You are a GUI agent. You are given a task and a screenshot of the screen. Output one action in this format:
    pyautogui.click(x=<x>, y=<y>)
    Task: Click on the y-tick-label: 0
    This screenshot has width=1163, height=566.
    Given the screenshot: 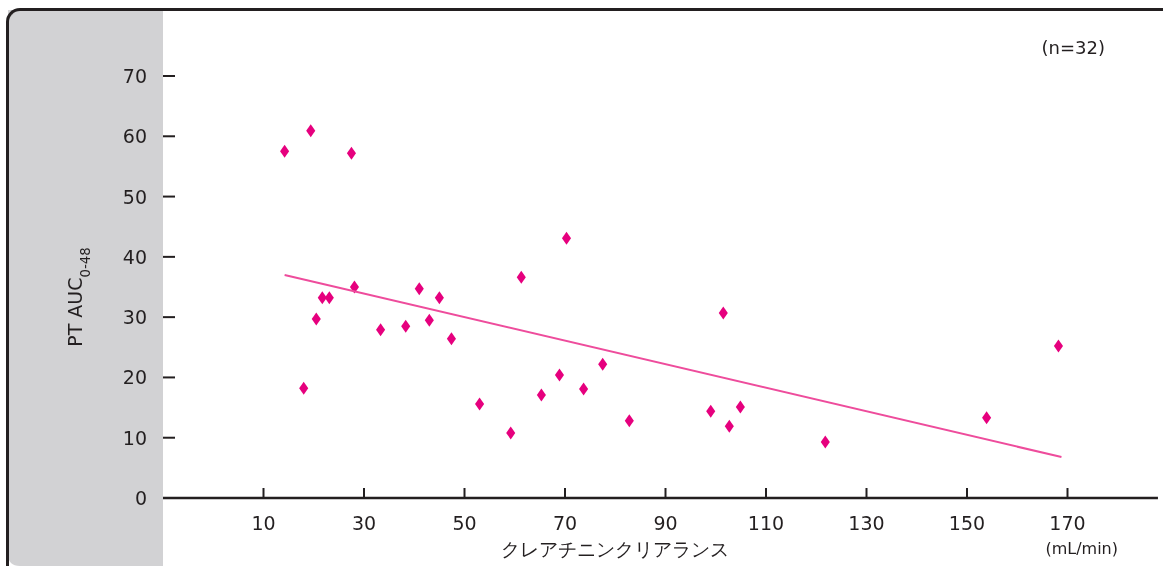 What is the action you would take?
    pyautogui.click(x=140, y=498)
    